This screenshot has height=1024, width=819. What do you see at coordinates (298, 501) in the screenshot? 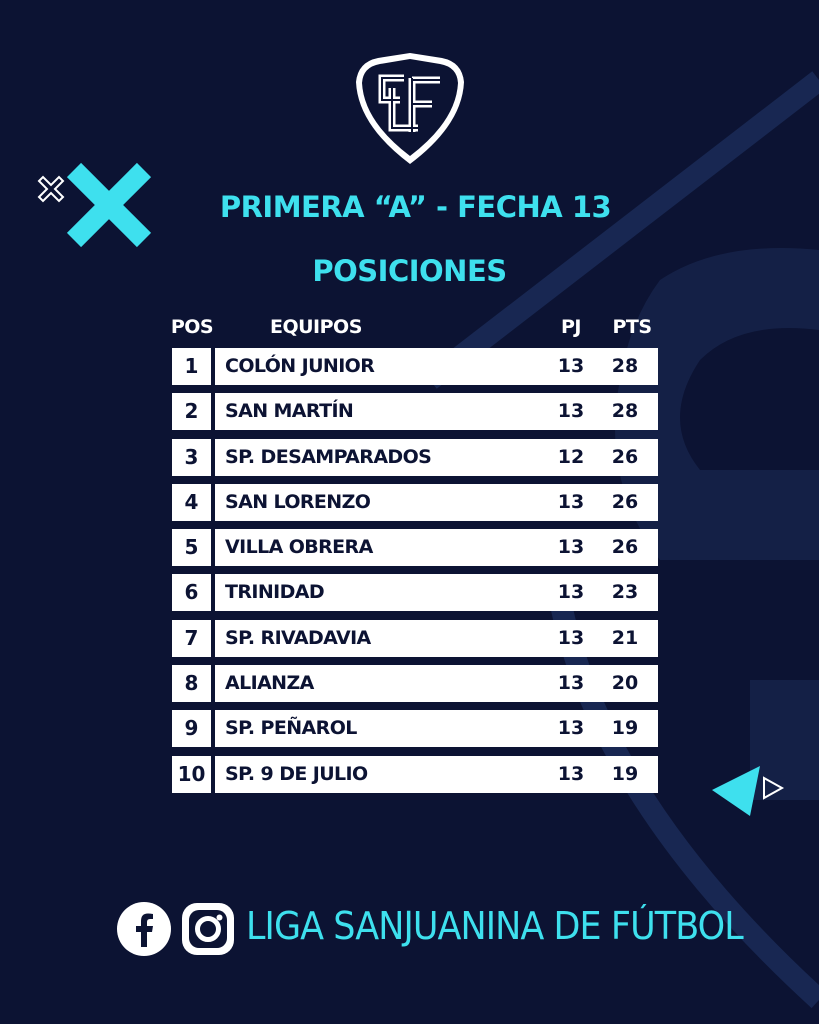
I see `team-name: SAN LORENZO` at bounding box center [298, 501].